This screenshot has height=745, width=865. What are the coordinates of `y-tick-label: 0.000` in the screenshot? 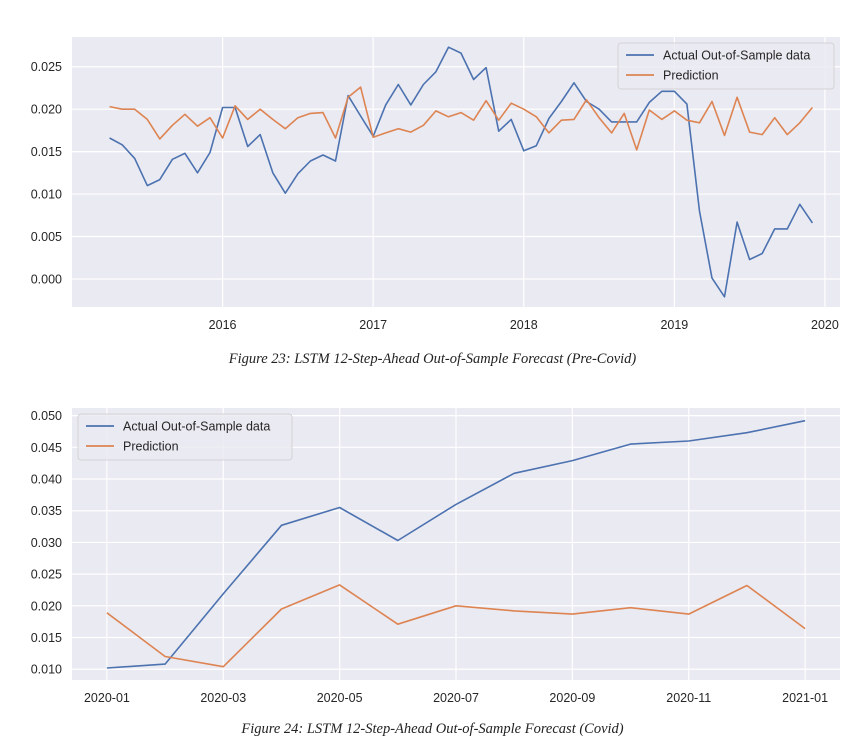 It's located at (46, 279).